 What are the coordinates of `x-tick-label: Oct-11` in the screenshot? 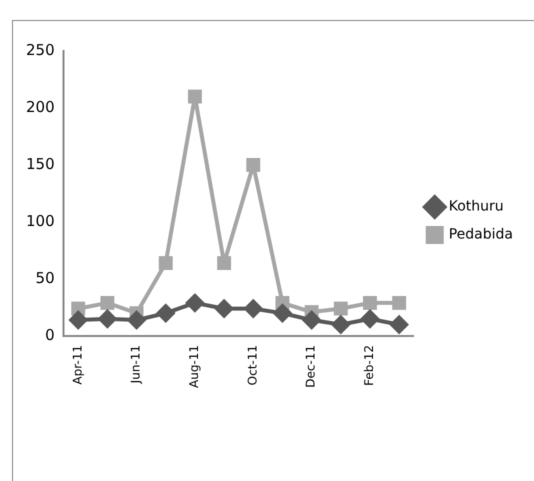 It's located at (252, 365).